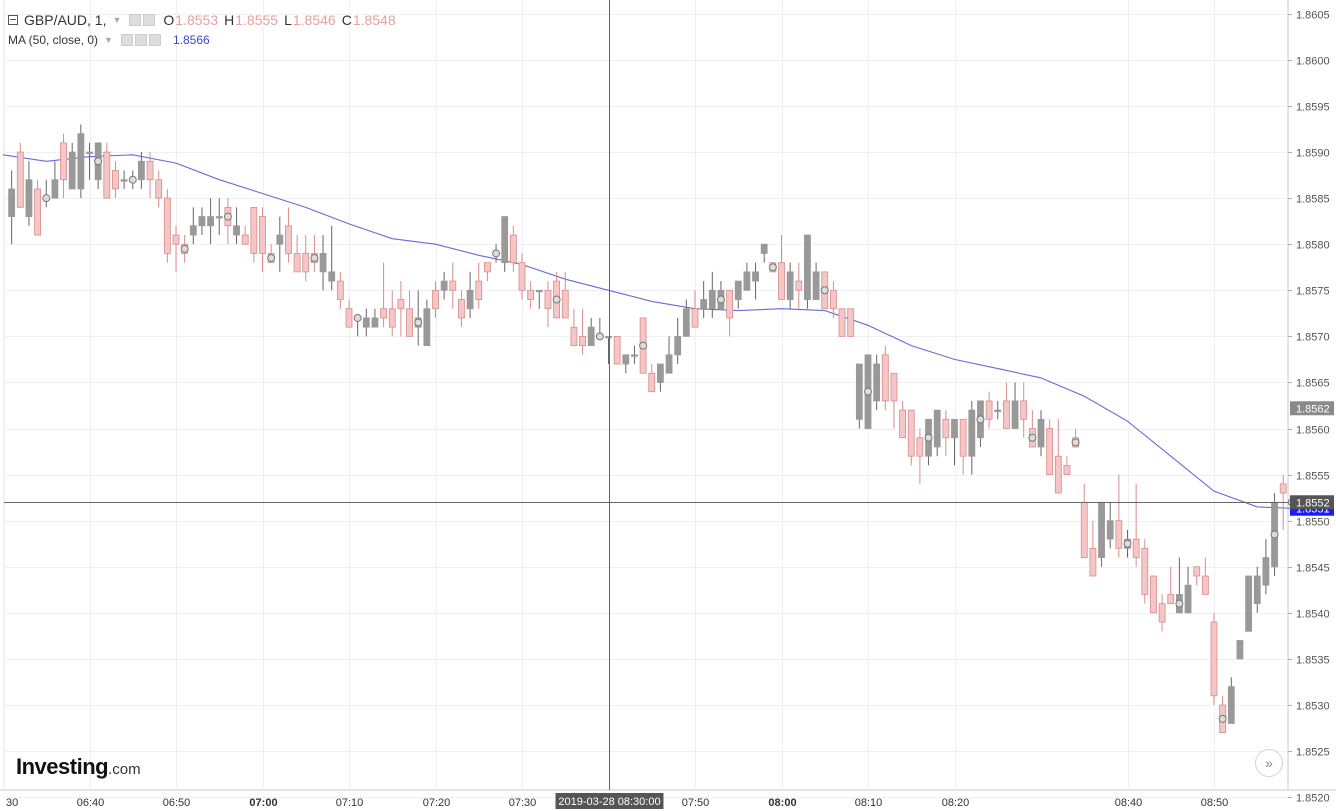  What do you see at coordinates (1129, 803) in the screenshot?
I see `time-tick-label: 08:40` at bounding box center [1129, 803].